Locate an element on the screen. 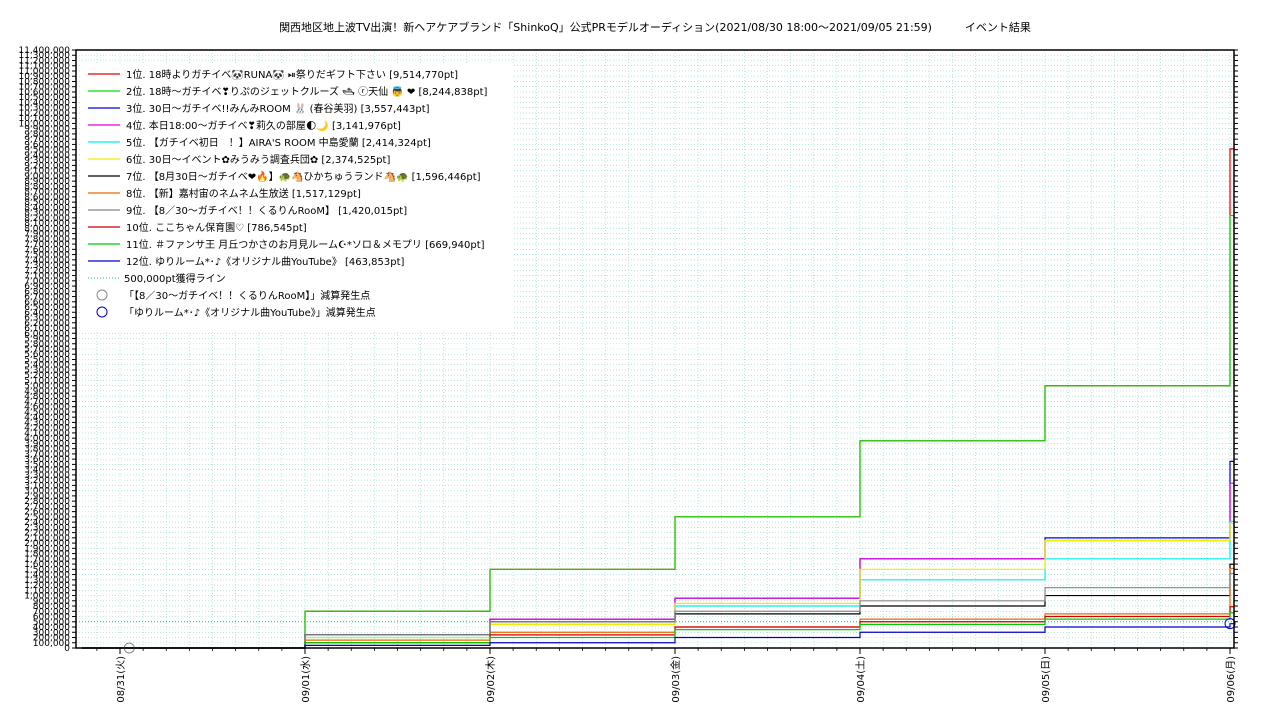 The image size is (1280, 720). y-tick-label: 9,800,000 is located at coordinates (47, 135).